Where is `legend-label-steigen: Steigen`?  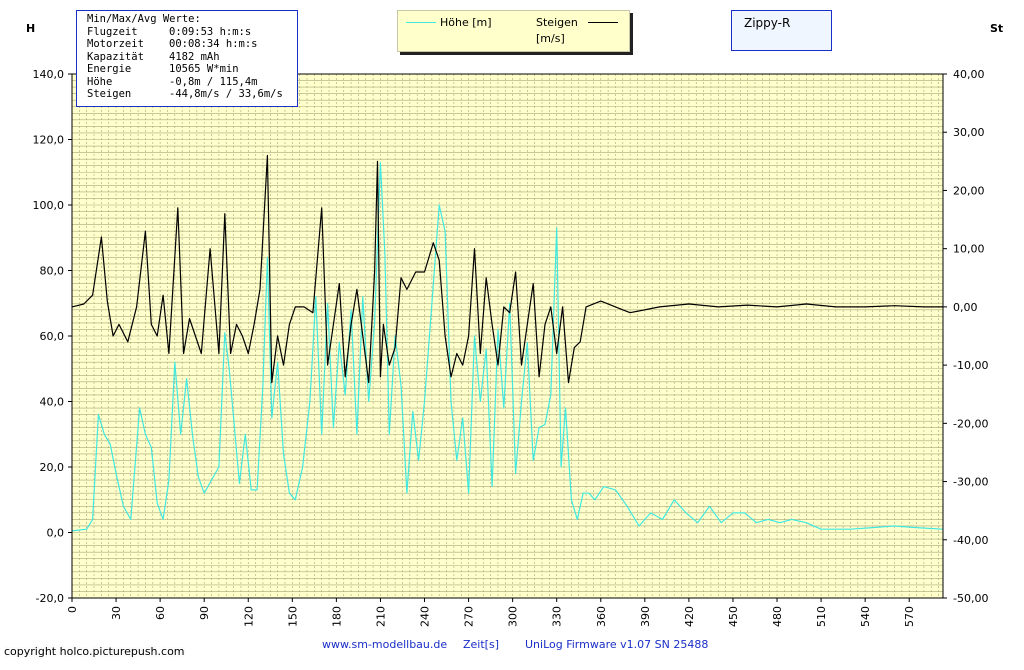
legend-label-steigen: Steigen is located at coordinates (557, 22).